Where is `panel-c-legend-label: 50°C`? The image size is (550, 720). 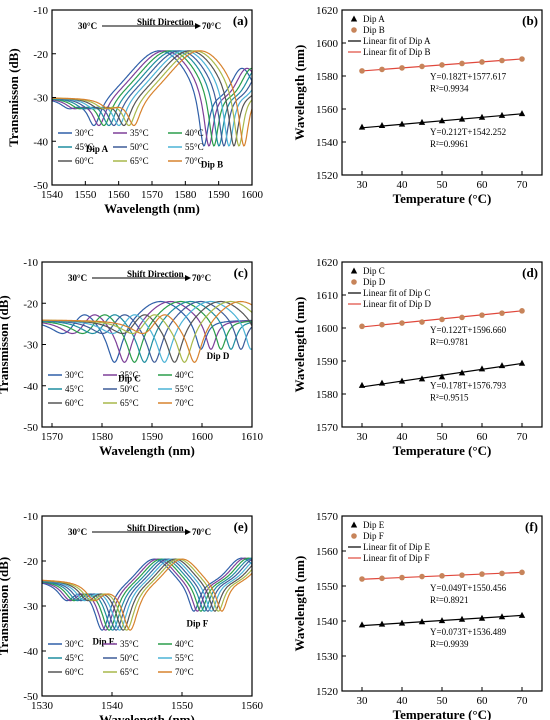 panel-c-legend-label: 50°C is located at coordinates (129, 389).